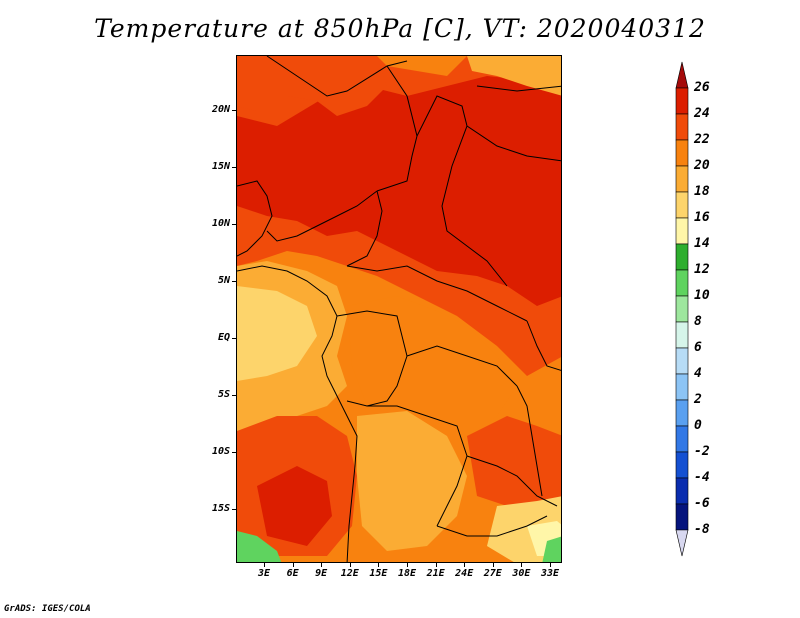 Image resolution: width=800 pixels, height=618 pixels. What do you see at coordinates (682, 75) in the screenshot?
I see `colorbar-top-arrow` at bounding box center [682, 75].